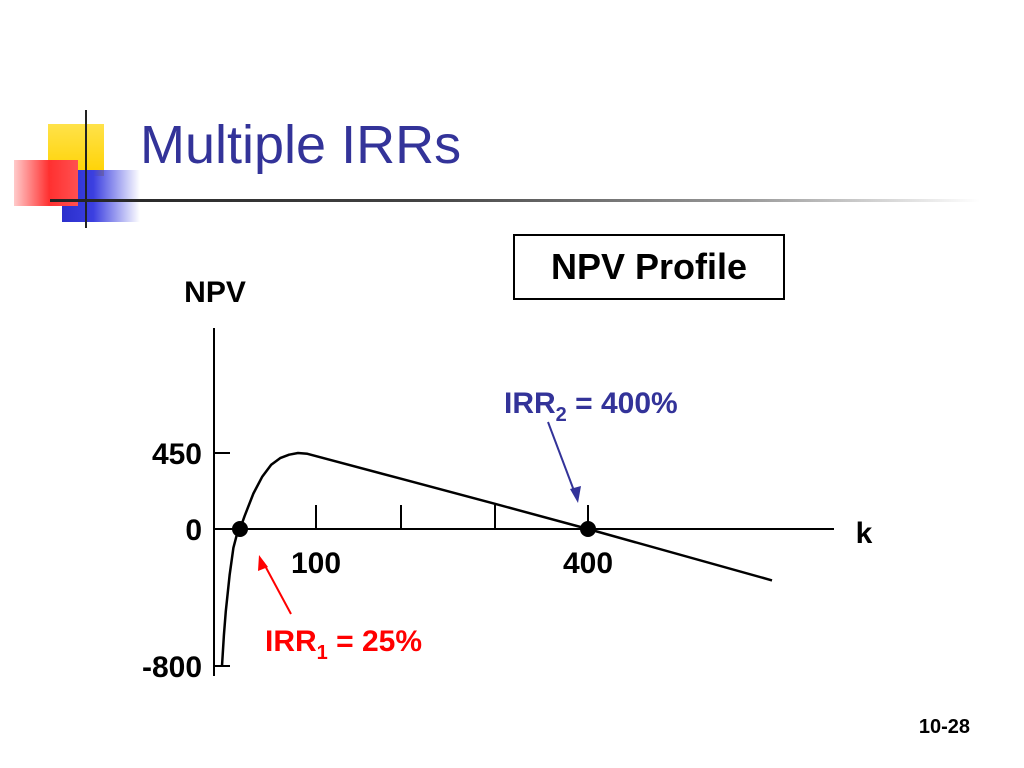  What do you see at coordinates (277, 588) in the screenshot?
I see `irr1-arrow-line` at bounding box center [277, 588].